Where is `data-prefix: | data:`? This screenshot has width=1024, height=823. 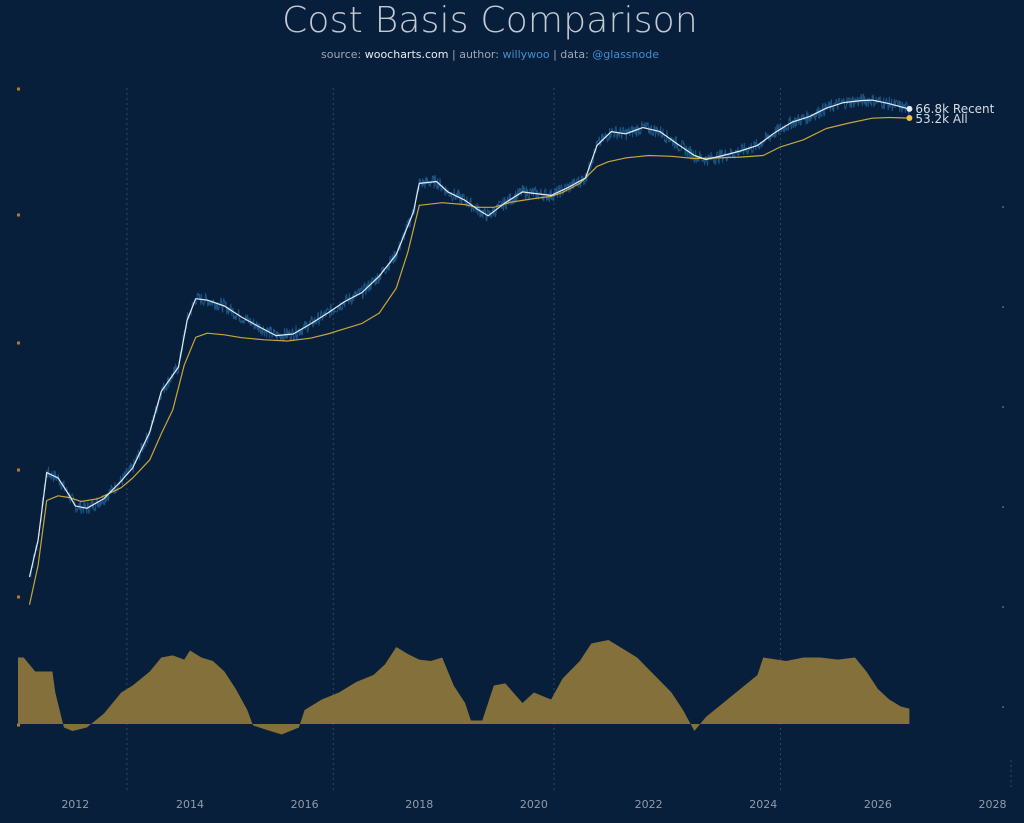
data-prefix: | data: is located at coordinates (571, 54).